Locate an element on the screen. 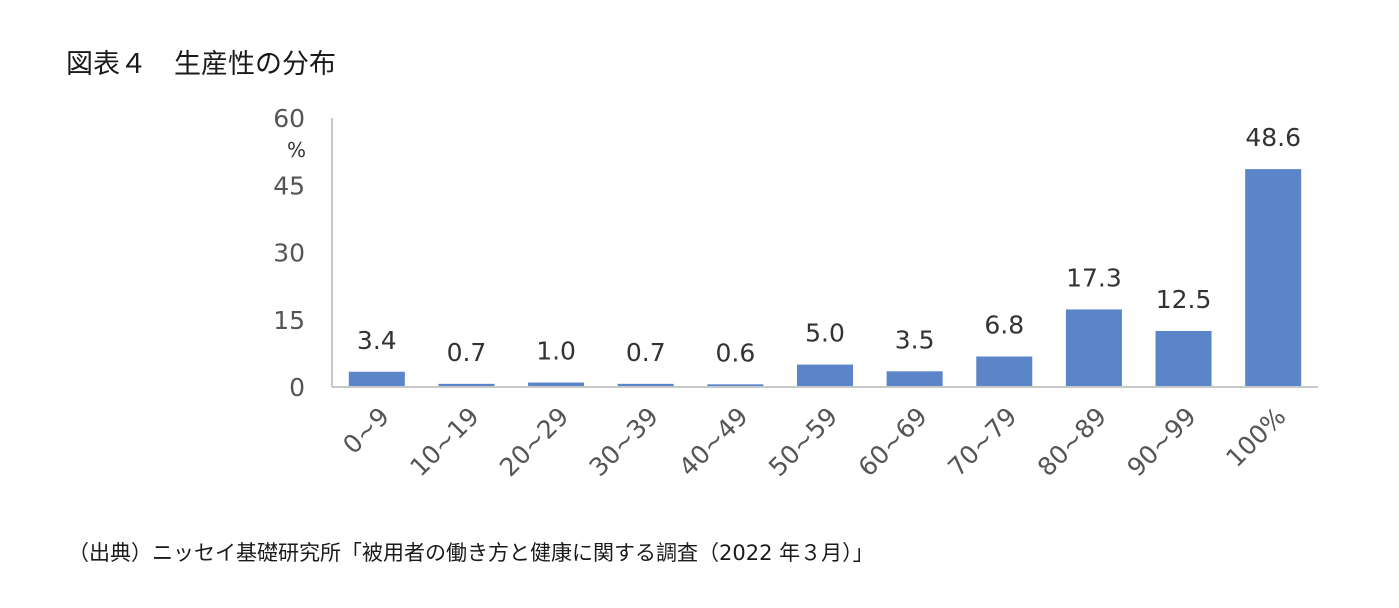 The image size is (1399, 608). y-tick-label: 0 is located at coordinates (297, 387).